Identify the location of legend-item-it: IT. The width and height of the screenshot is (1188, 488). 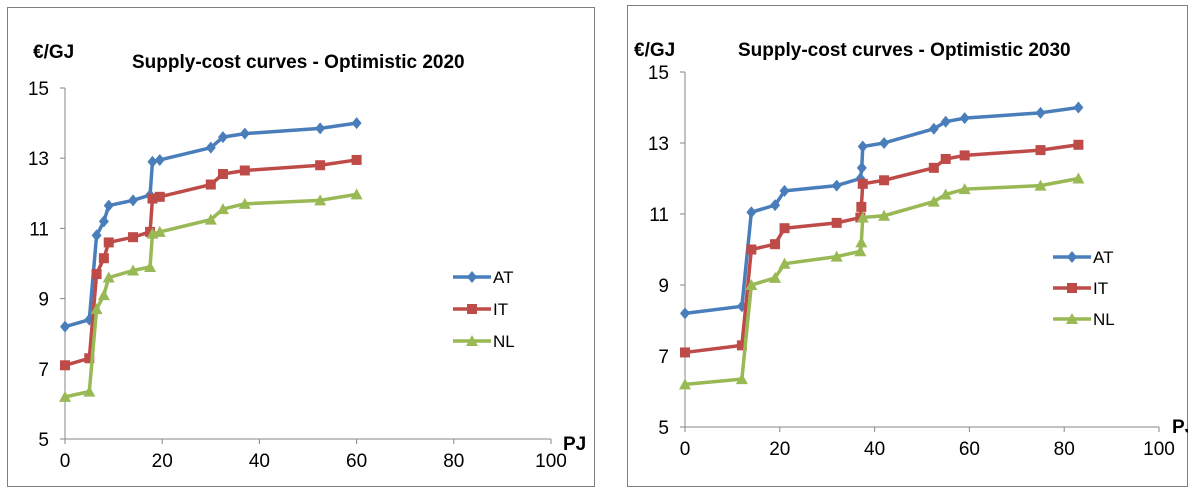
(480, 309).